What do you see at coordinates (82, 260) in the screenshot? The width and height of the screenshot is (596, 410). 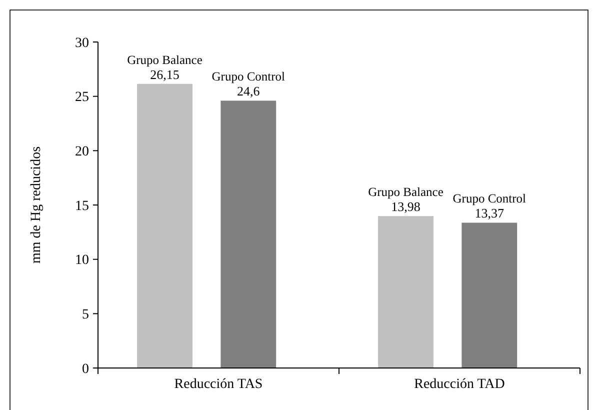 I see `y-tick-label: 10` at bounding box center [82, 260].